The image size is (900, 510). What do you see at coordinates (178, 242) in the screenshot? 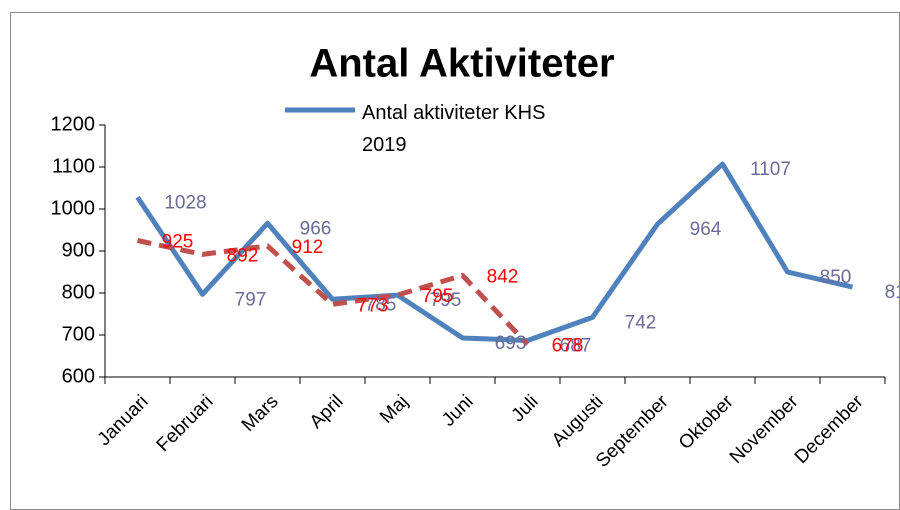
I see `data-label: 925` at bounding box center [178, 242].